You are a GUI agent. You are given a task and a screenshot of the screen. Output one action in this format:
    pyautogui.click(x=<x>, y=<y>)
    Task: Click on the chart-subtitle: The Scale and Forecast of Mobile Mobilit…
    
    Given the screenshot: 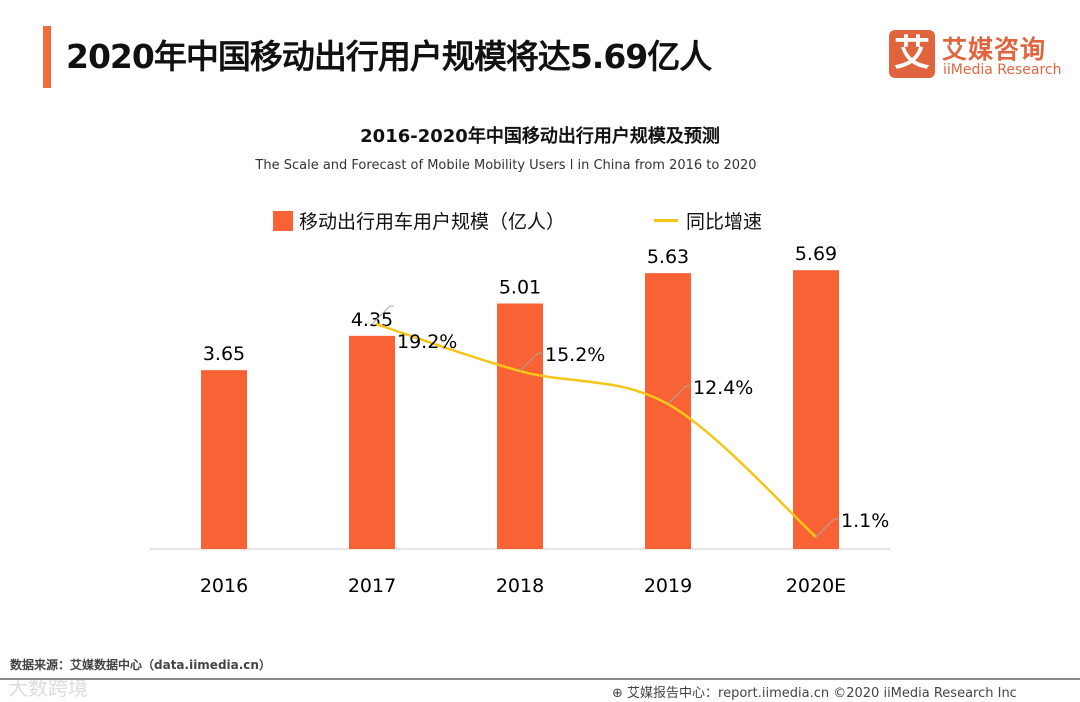 What is the action you would take?
    pyautogui.click(x=506, y=165)
    